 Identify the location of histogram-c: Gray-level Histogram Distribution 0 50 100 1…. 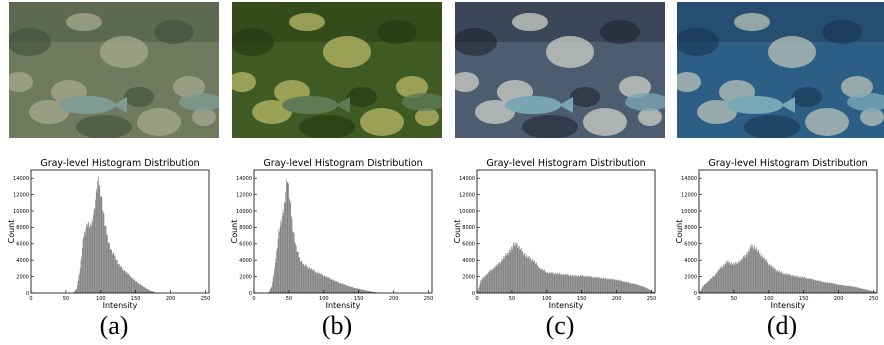
(559, 232).